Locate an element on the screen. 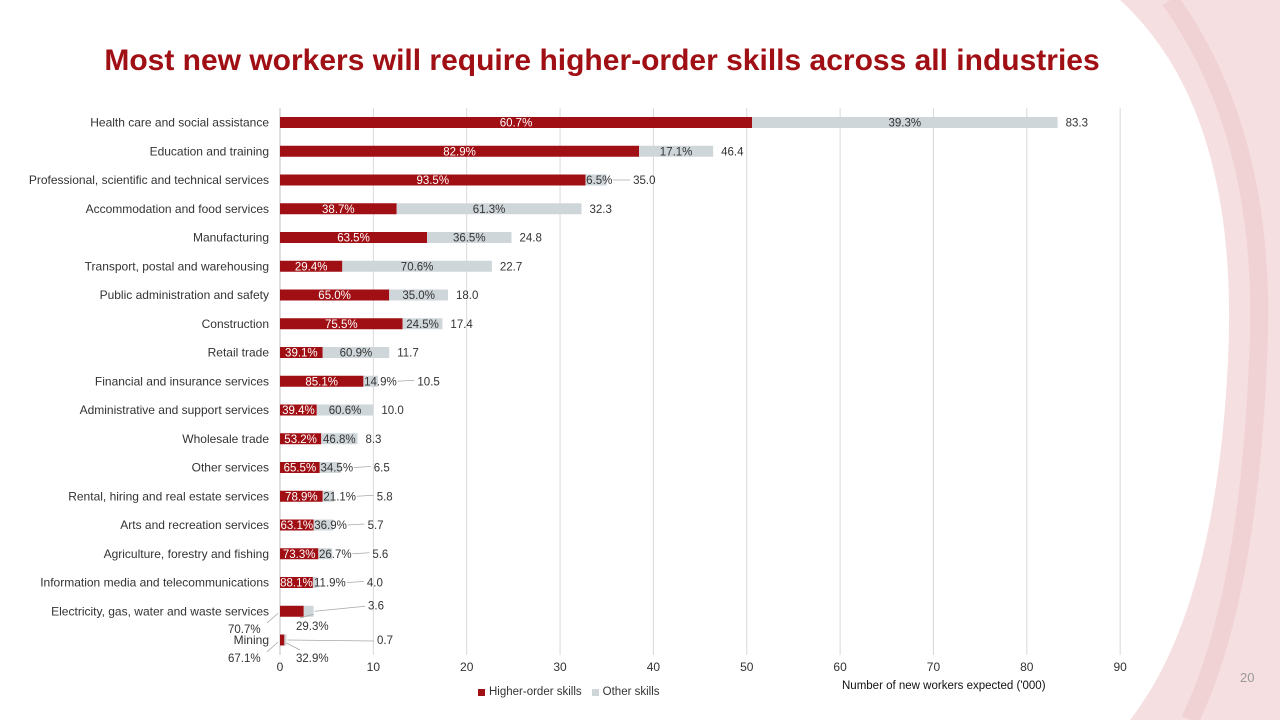 The height and width of the screenshot is (720, 1280). data-label-higher-order: 93.5% is located at coordinates (432, 181).